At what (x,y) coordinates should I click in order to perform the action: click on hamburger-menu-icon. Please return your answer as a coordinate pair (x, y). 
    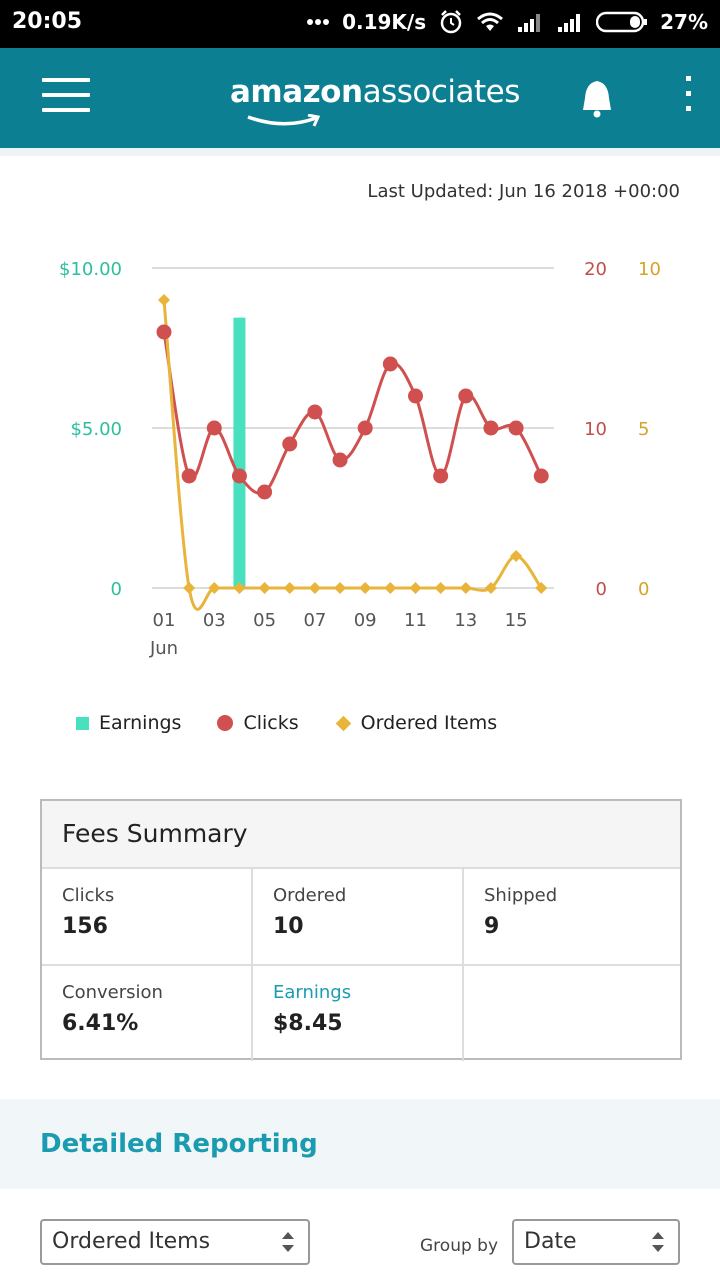
    Looking at the image, I should click on (66, 96).